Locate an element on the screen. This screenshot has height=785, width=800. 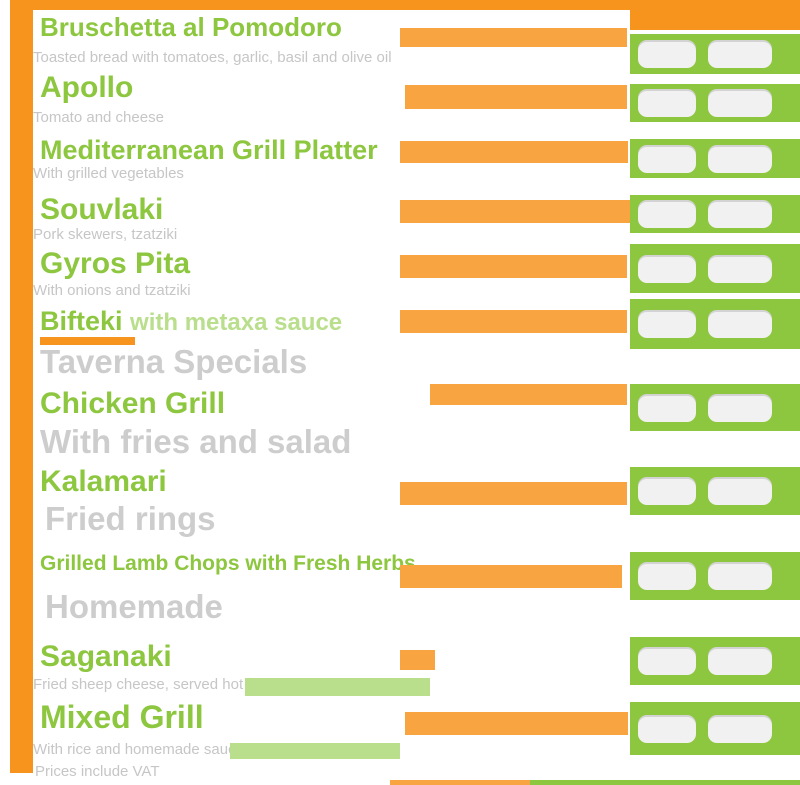
item-name: Kalamari is located at coordinates (103, 481).